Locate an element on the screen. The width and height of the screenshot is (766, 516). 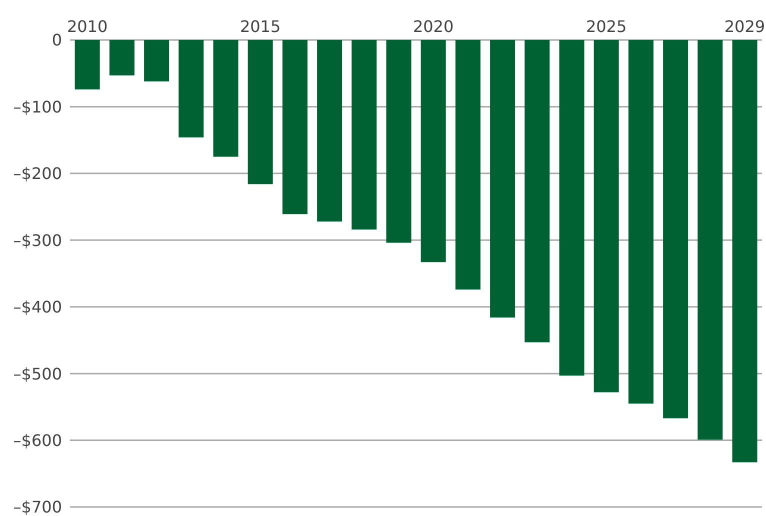
x-tick-label: 2025 is located at coordinates (606, 26).